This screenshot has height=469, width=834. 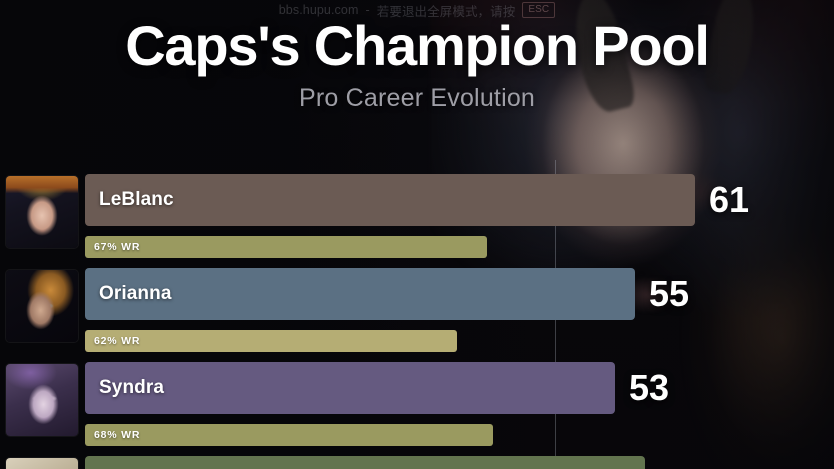 What do you see at coordinates (390, 200) in the screenshot?
I see `champion-bar: LeBlanc` at bounding box center [390, 200].